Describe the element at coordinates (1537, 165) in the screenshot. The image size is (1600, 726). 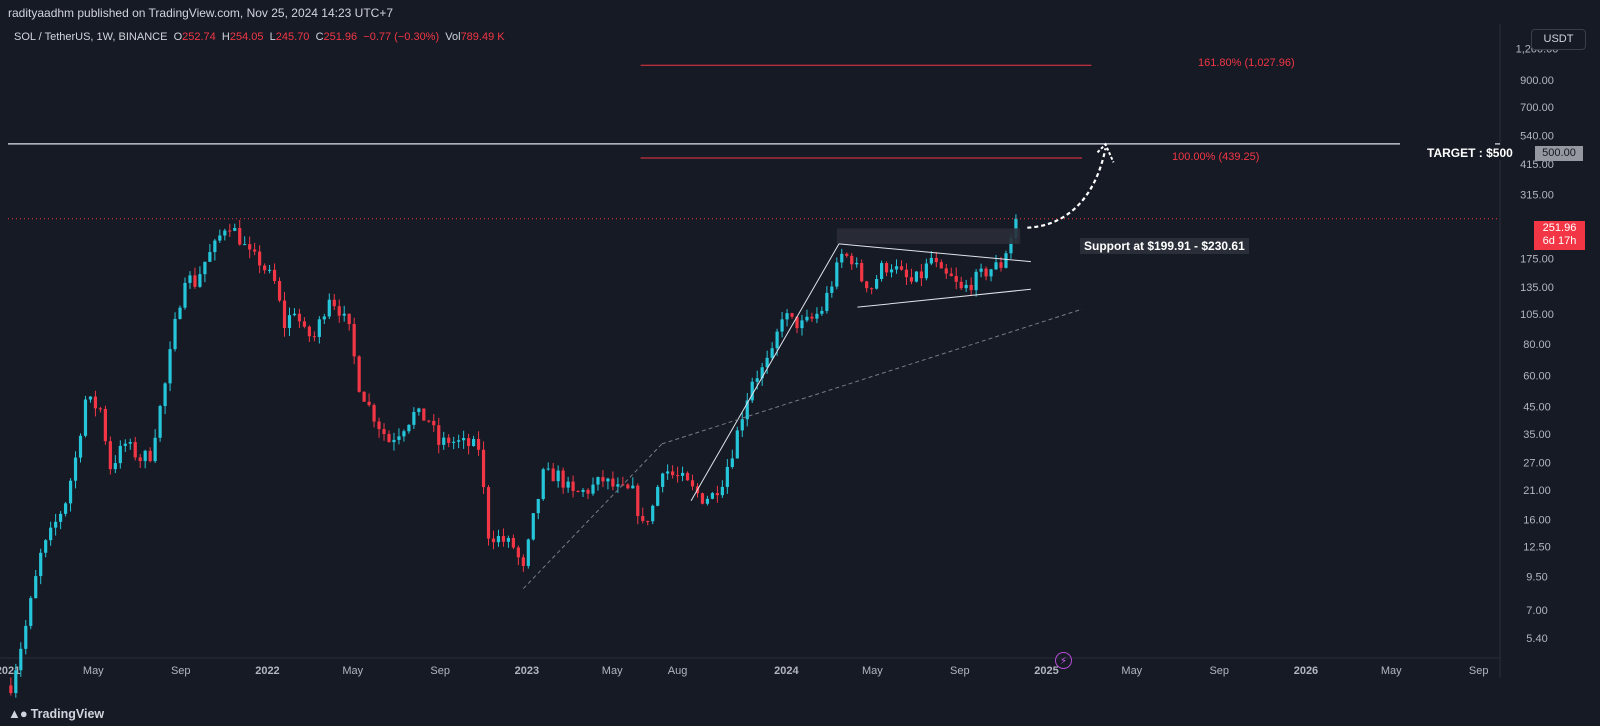
I see `y-tick-label: 415.00` at that location.